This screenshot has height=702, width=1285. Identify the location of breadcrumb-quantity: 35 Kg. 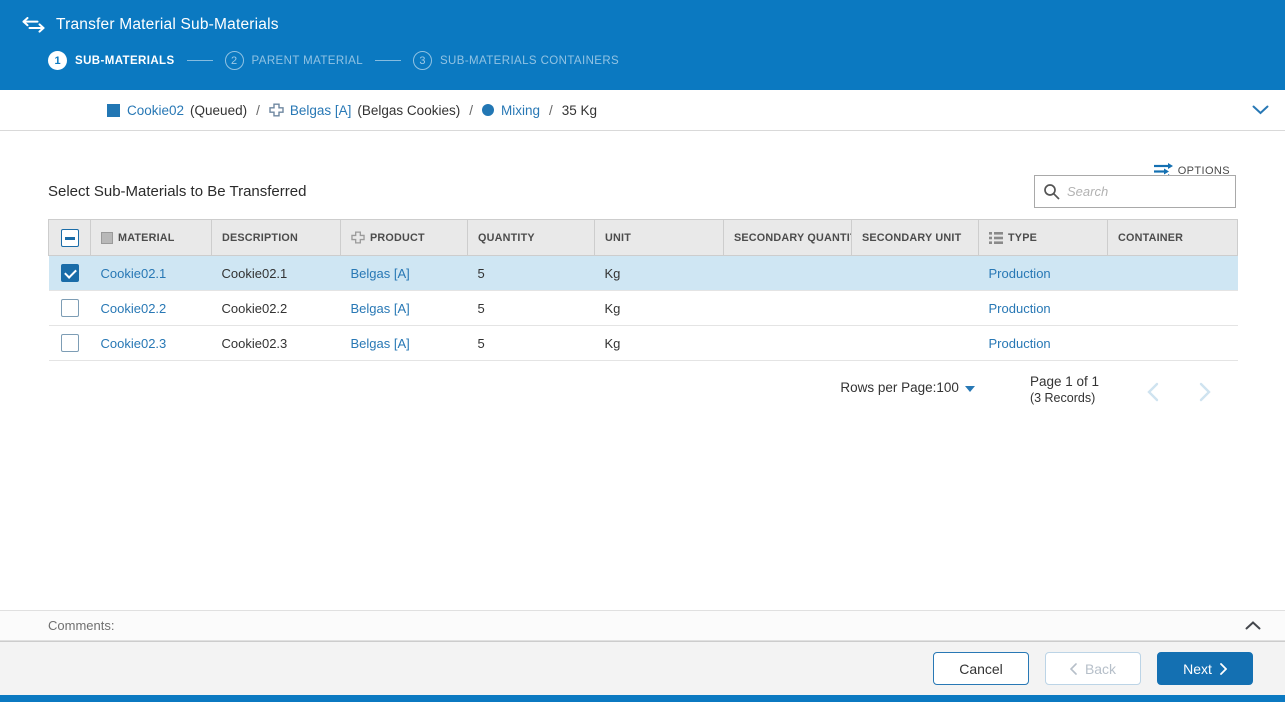
(579, 110).